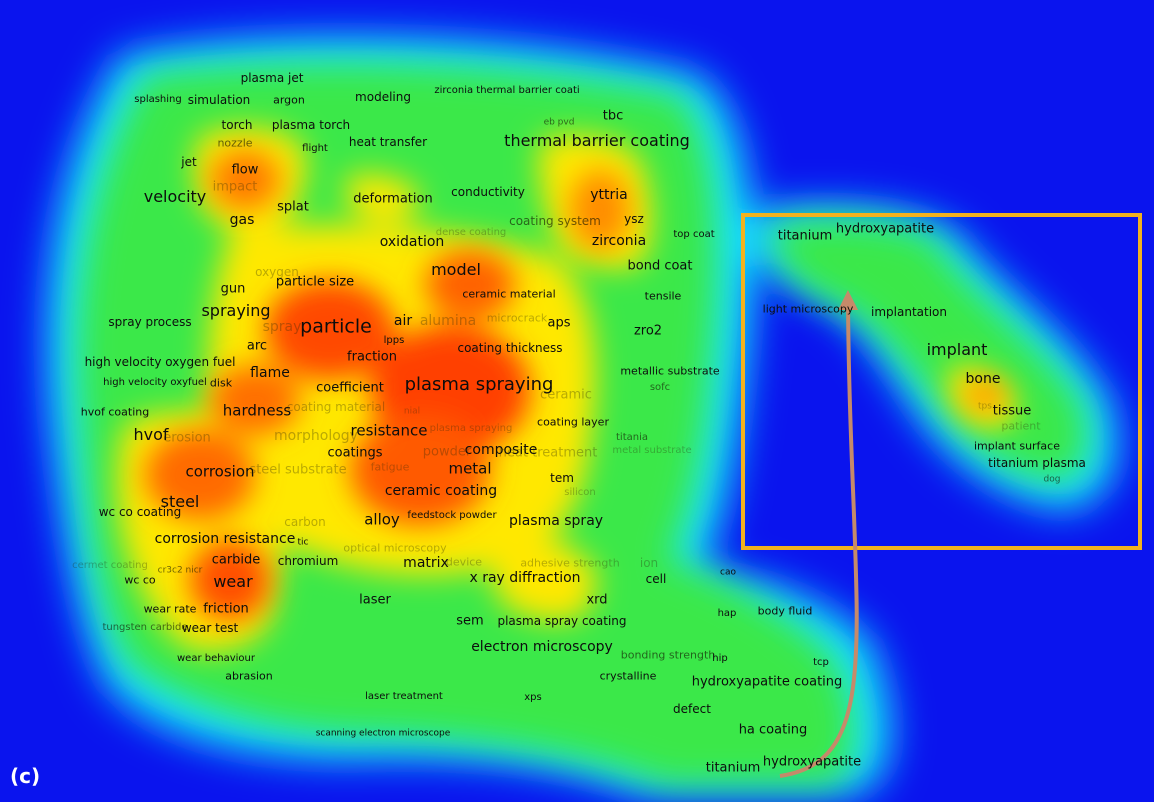 This screenshot has height=802, width=1154. I want to click on term-label: flame, so click(270, 373).